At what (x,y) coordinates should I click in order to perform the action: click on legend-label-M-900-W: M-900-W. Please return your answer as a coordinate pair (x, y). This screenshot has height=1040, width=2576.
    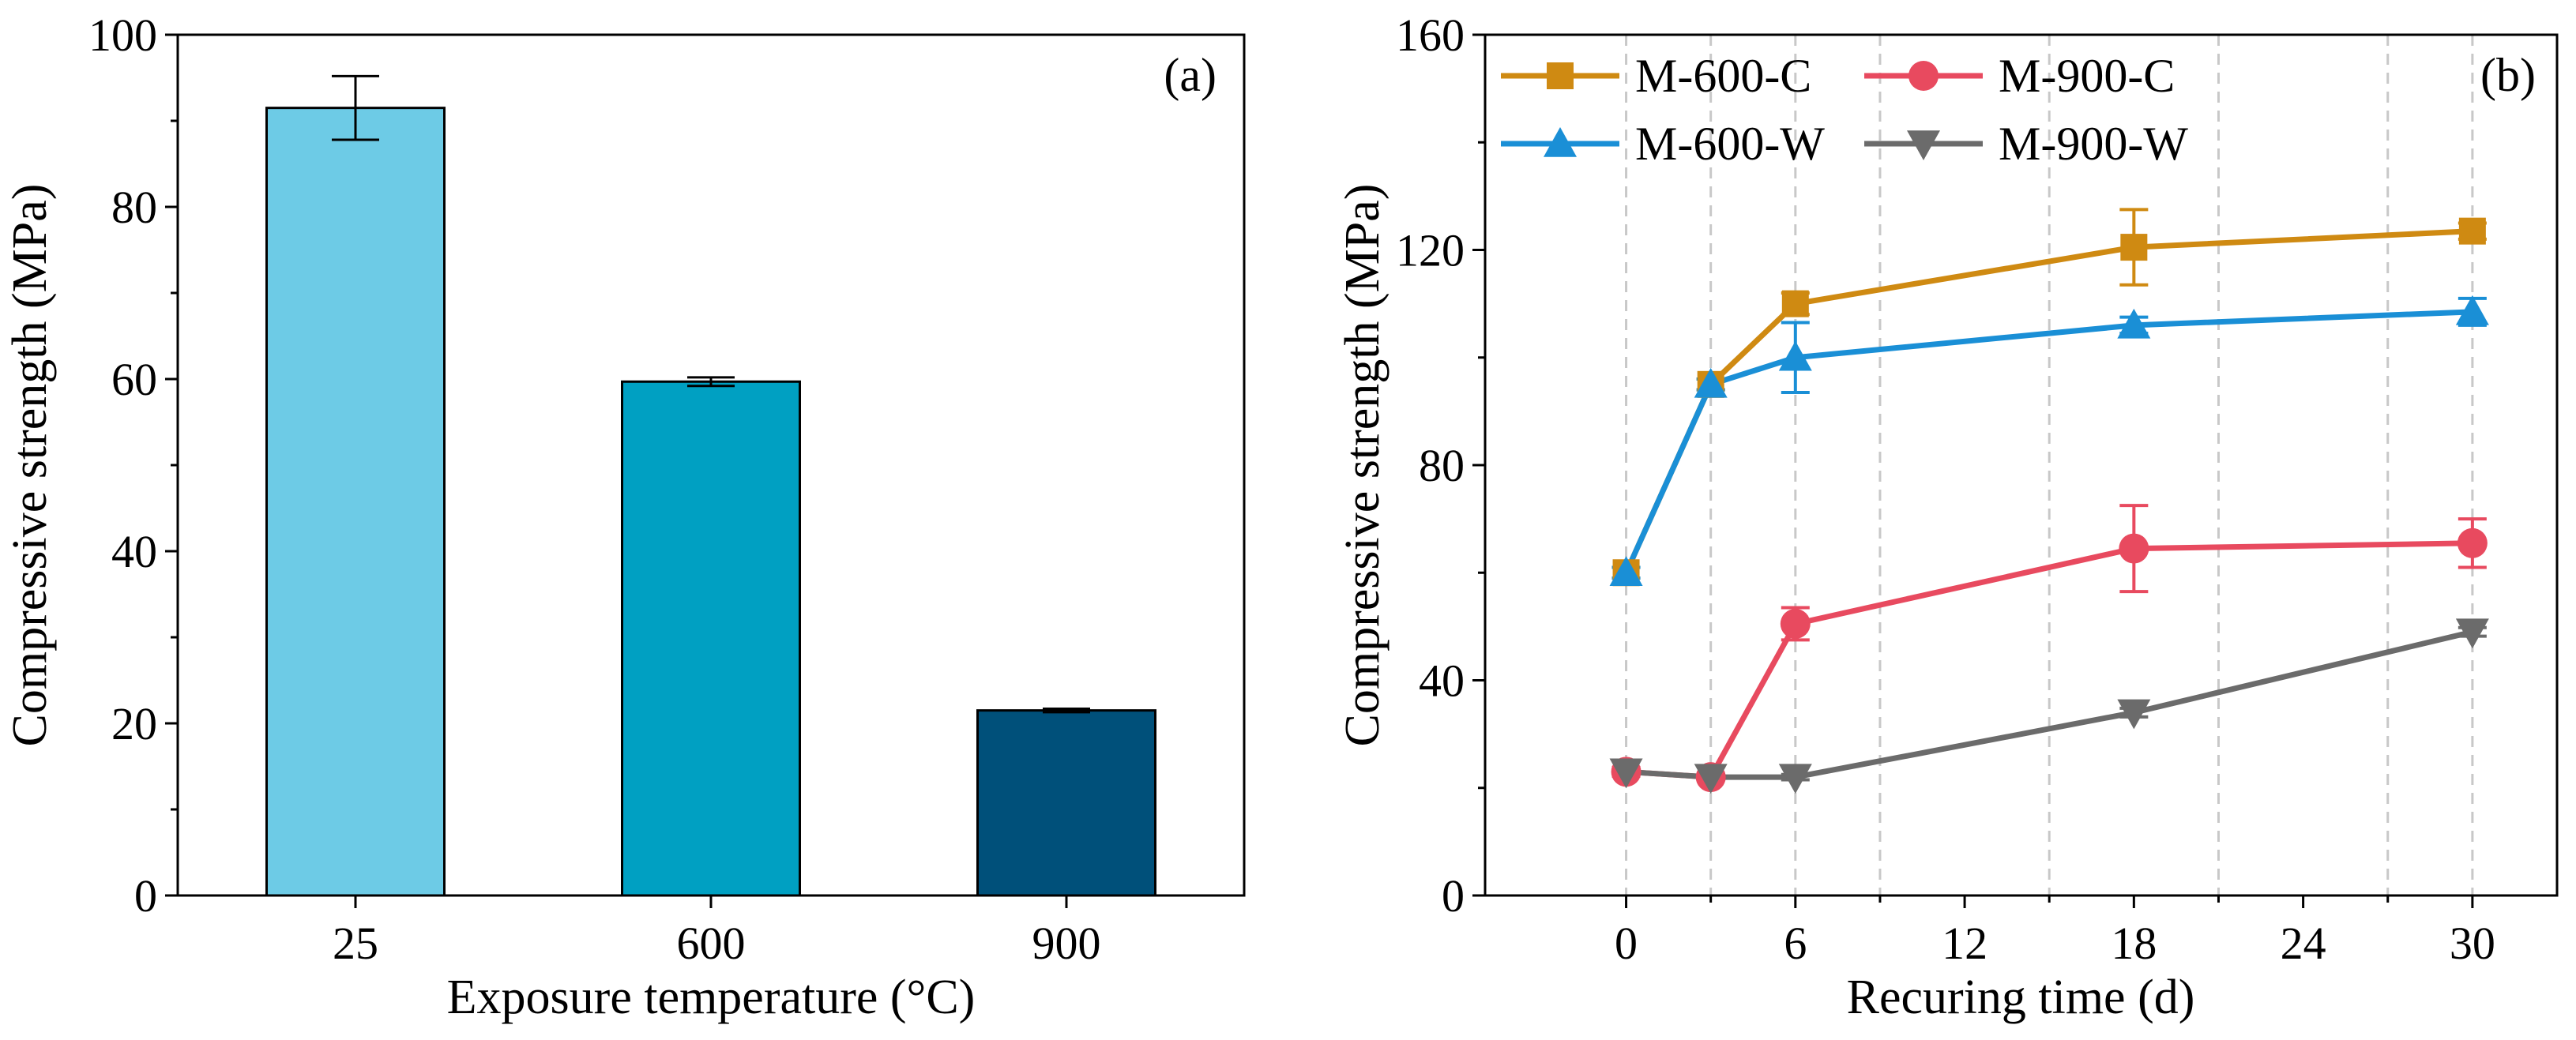
    Looking at the image, I should click on (2093, 144).